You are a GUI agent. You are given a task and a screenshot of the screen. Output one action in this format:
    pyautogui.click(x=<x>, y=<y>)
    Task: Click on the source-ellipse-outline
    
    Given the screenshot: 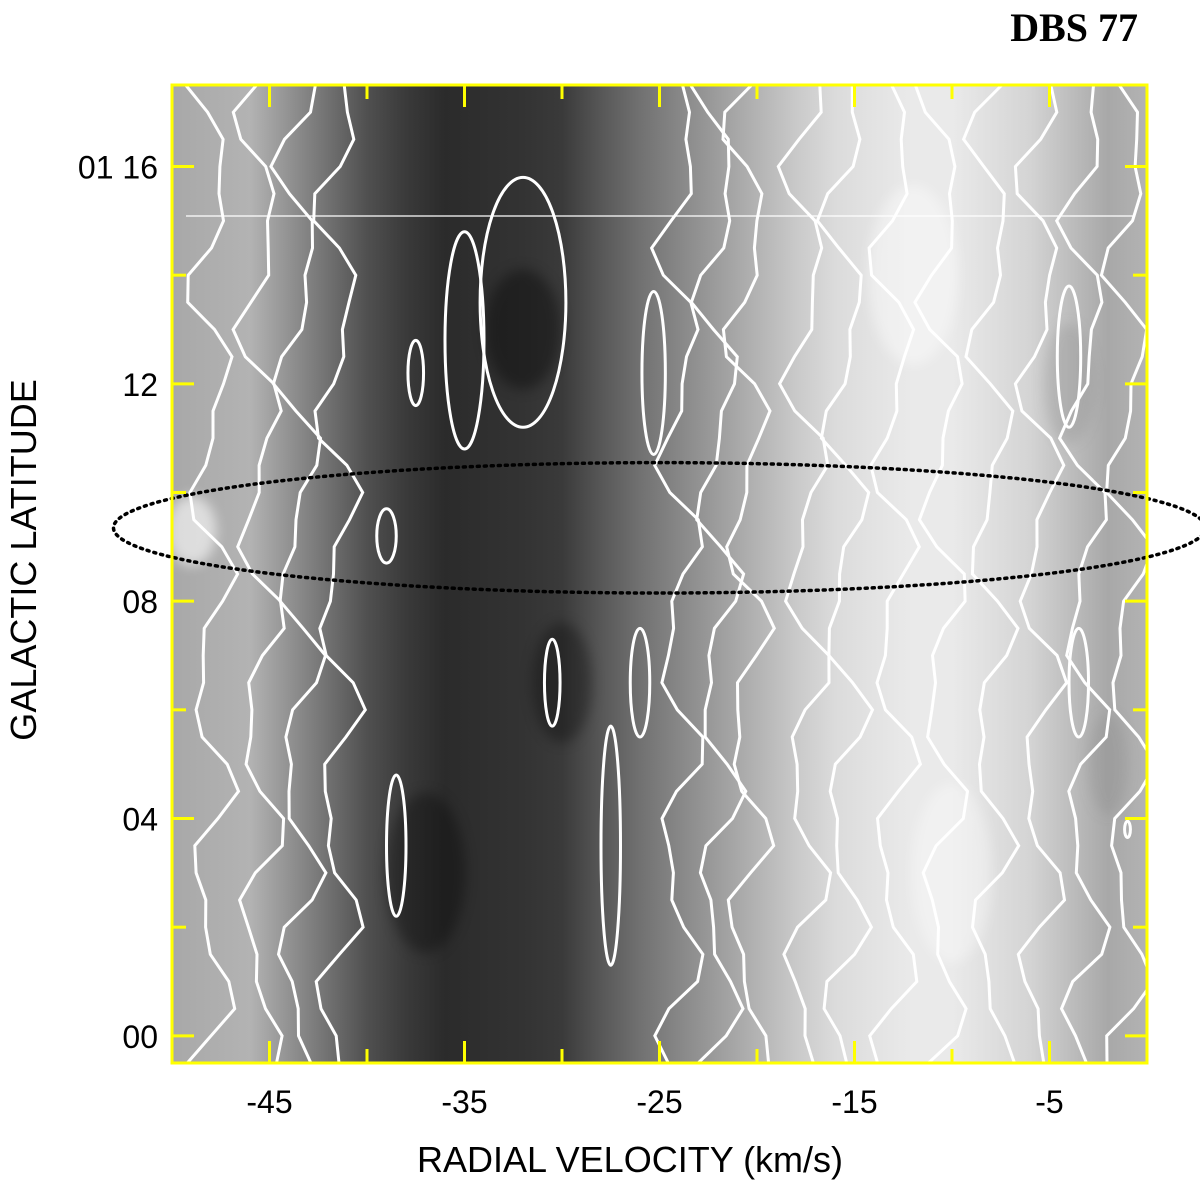 What is the action you would take?
    pyautogui.click(x=655, y=527)
    